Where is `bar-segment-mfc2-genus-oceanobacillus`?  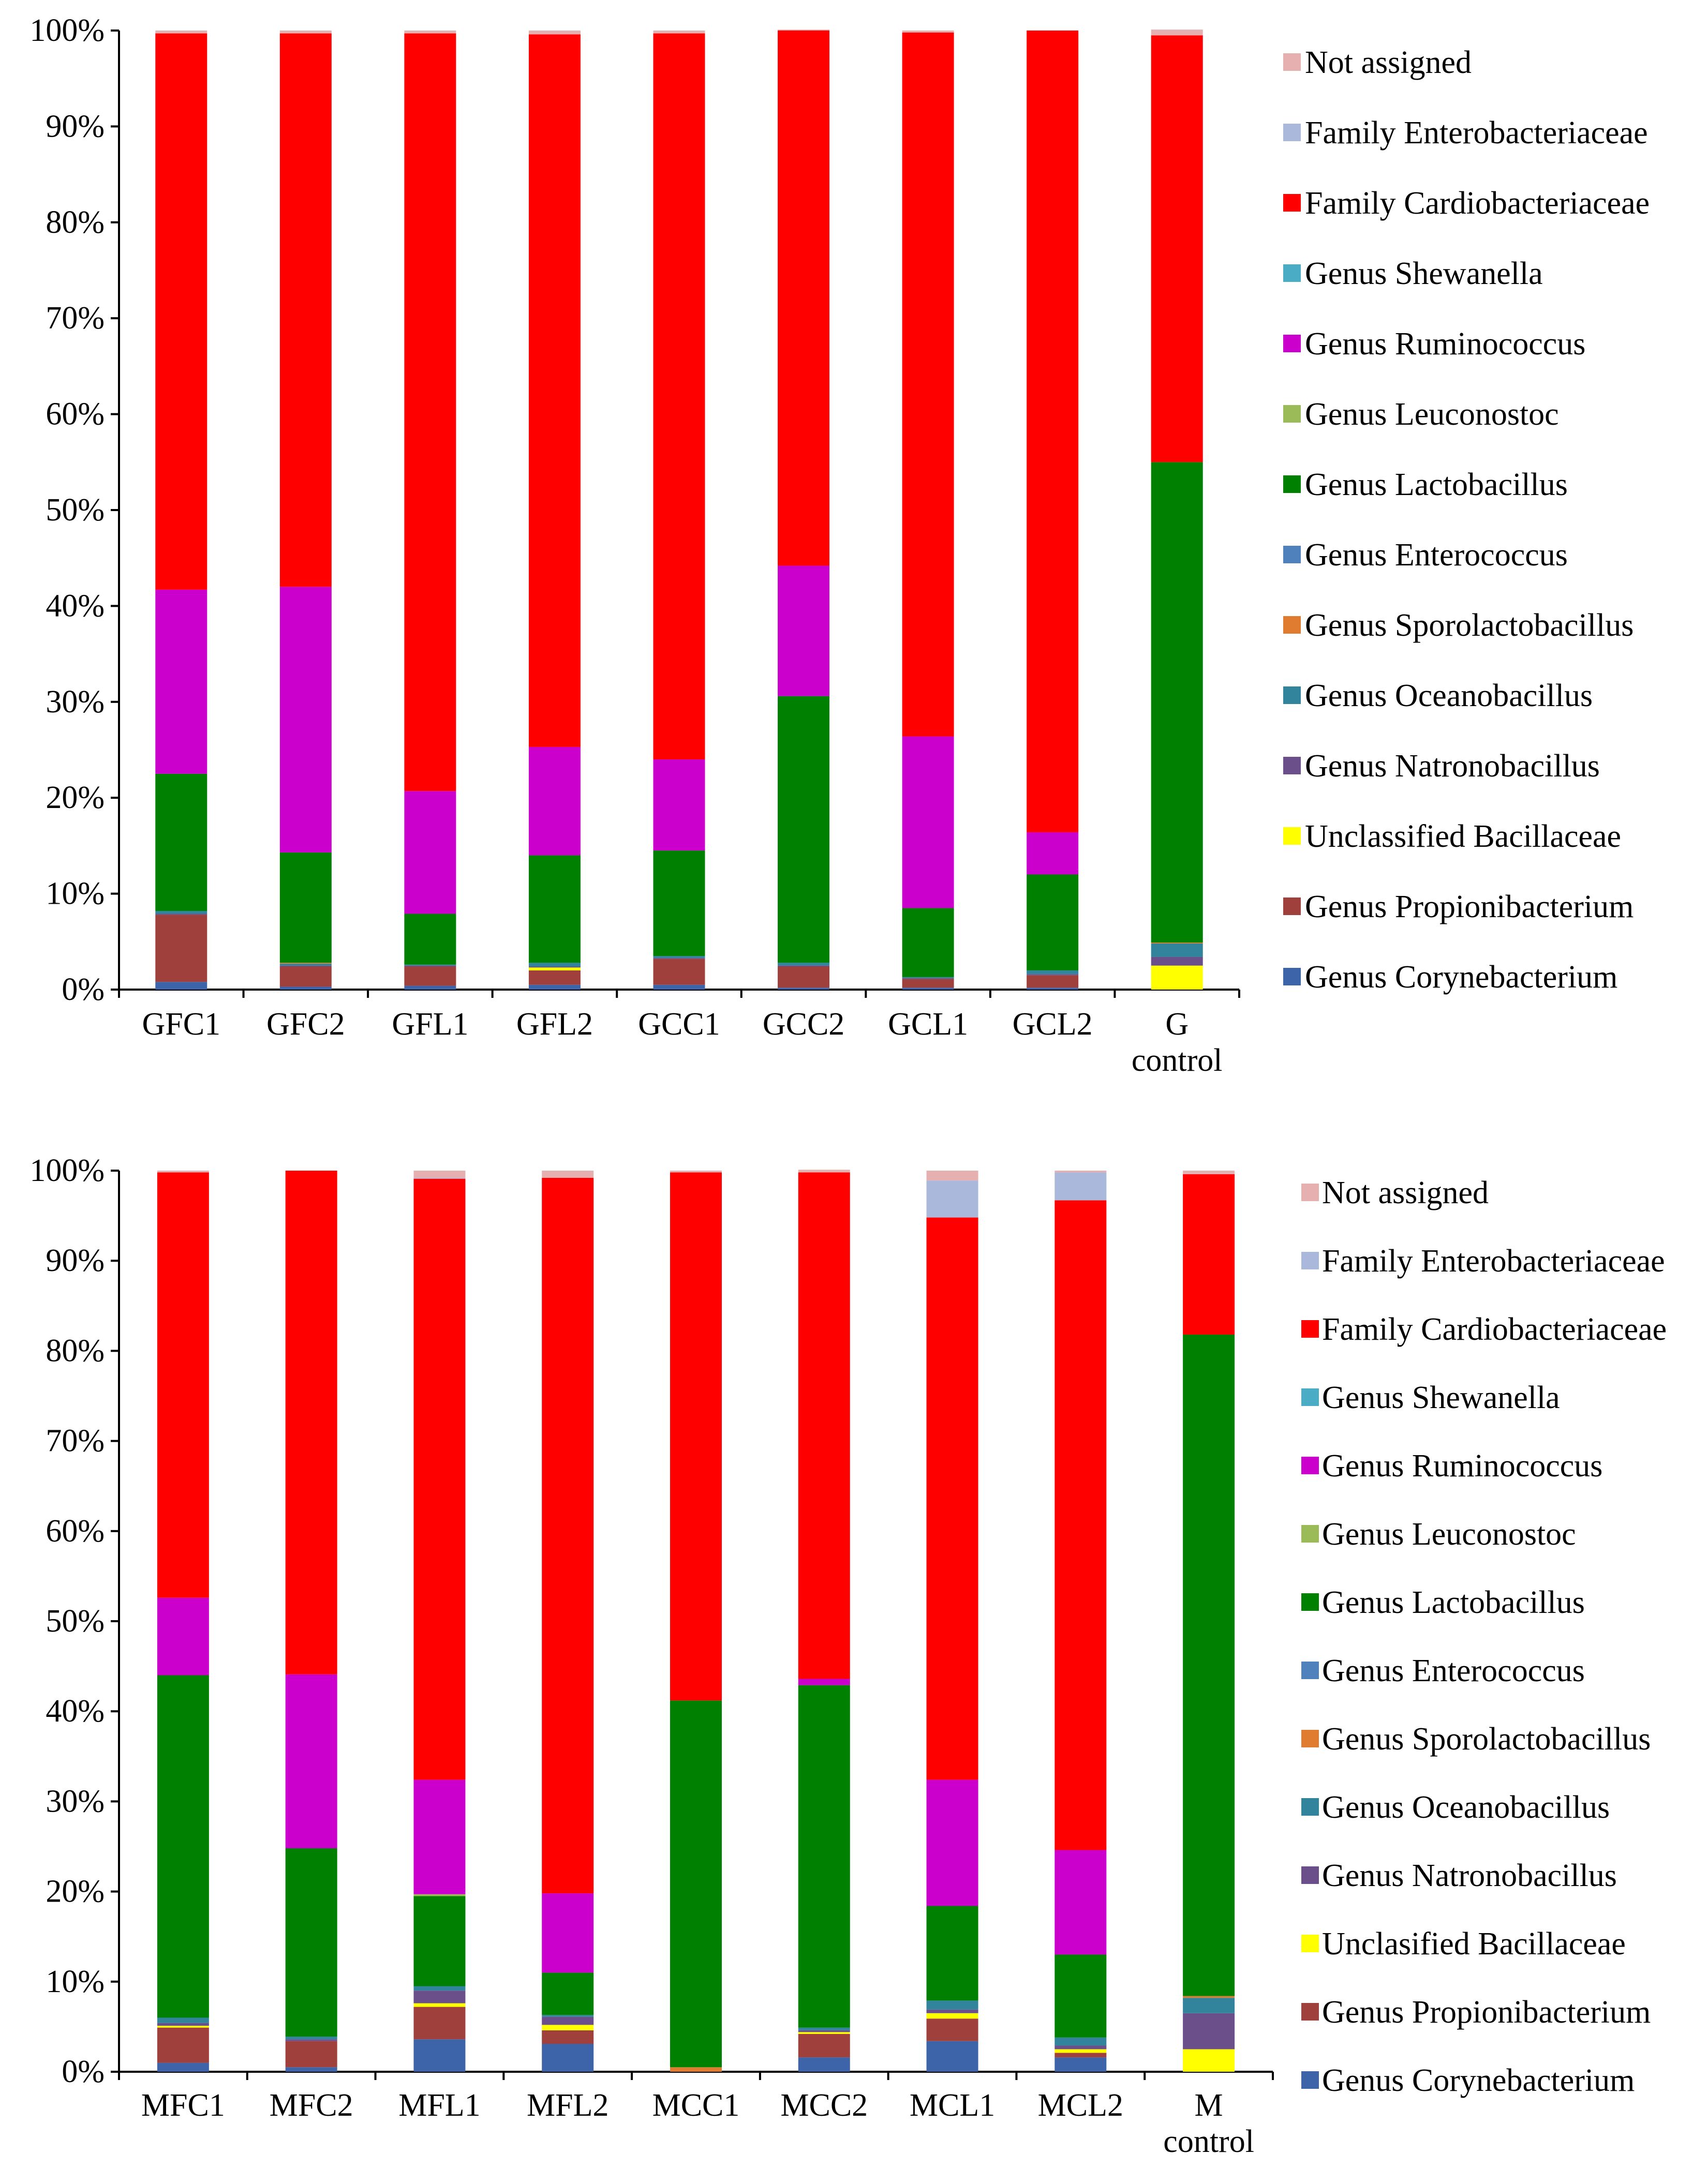
bar-segment-mfc2-genus-oceanobacillus is located at coordinates (311, 2038).